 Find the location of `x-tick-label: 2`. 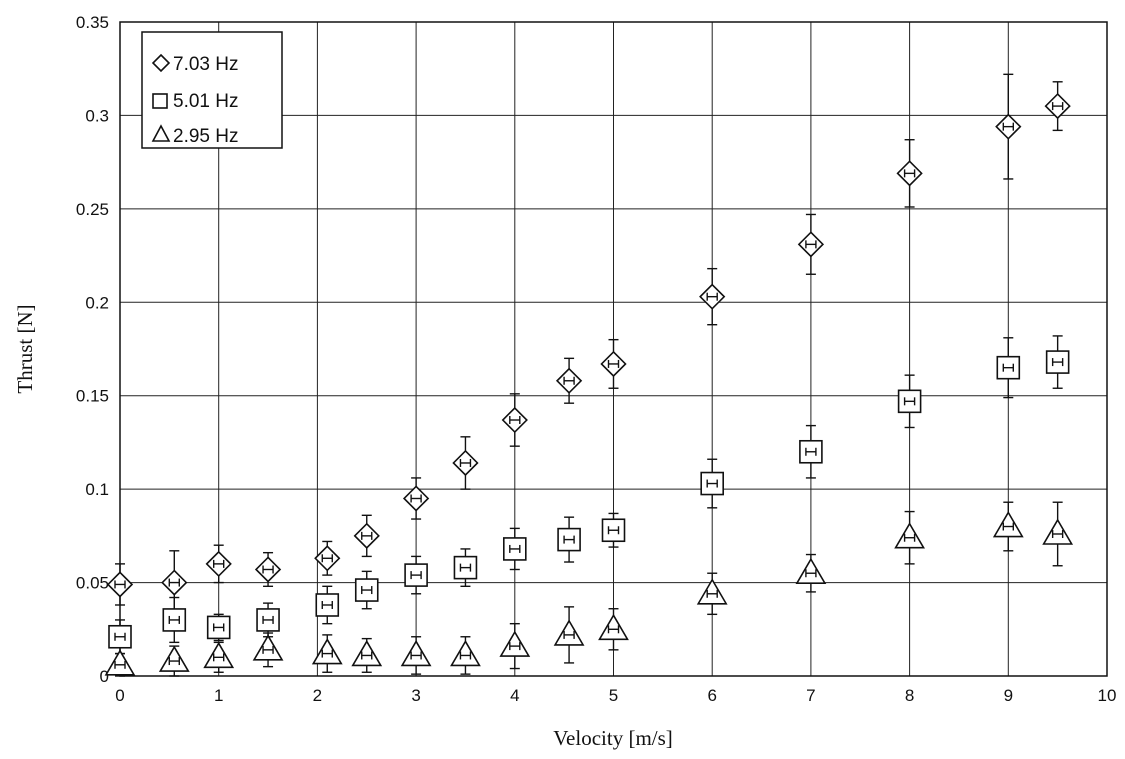

x-tick-label: 2 is located at coordinates (317, 695).